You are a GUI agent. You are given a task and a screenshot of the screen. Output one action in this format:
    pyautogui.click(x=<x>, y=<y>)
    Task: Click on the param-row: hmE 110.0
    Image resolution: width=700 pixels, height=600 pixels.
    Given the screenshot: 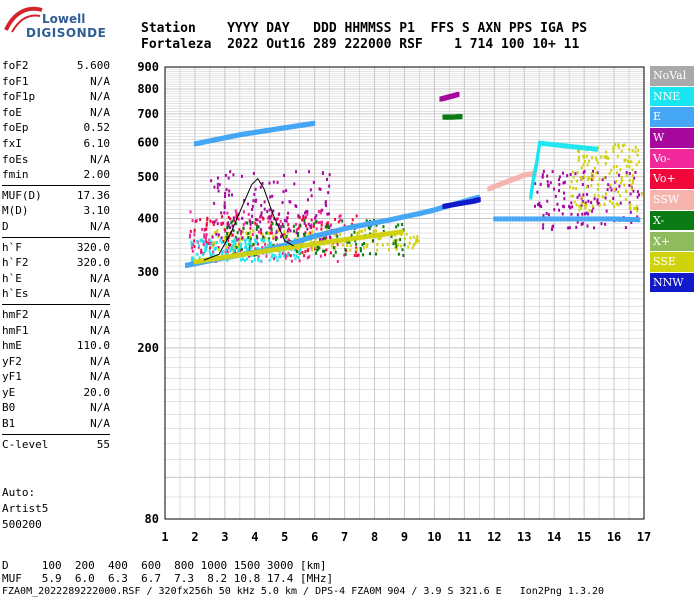 What is the action you would take?
    pyautogui.click(x=56, y=346)
    